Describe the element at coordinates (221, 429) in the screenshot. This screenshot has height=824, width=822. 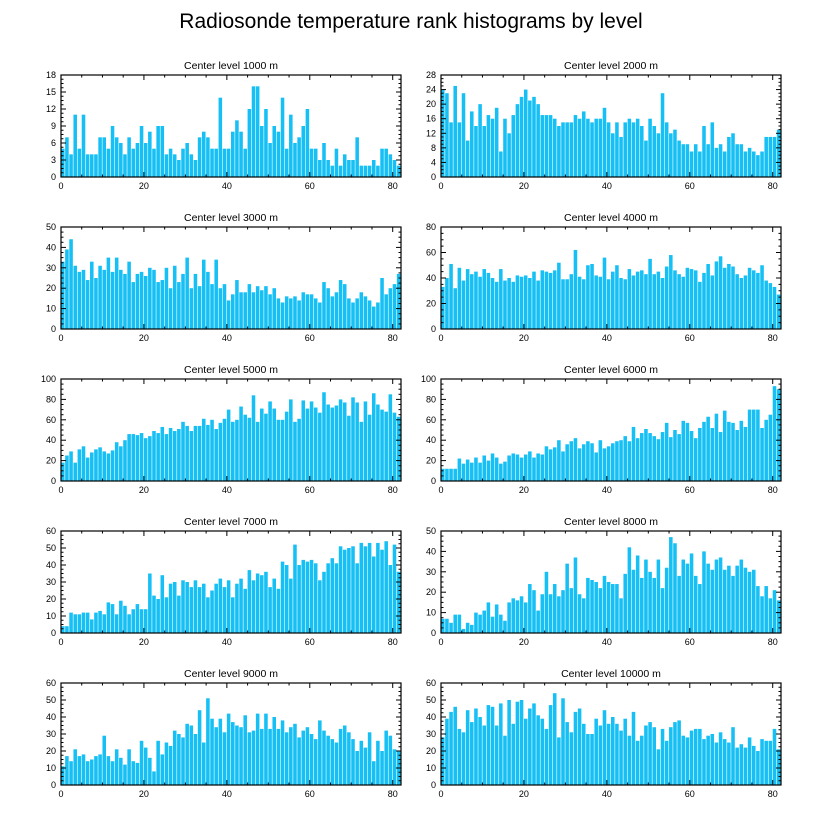
I see `histogram-panel-5: Center level 5000 m 0 20 40 60 80 0 20 40 60 80 100` at that location.